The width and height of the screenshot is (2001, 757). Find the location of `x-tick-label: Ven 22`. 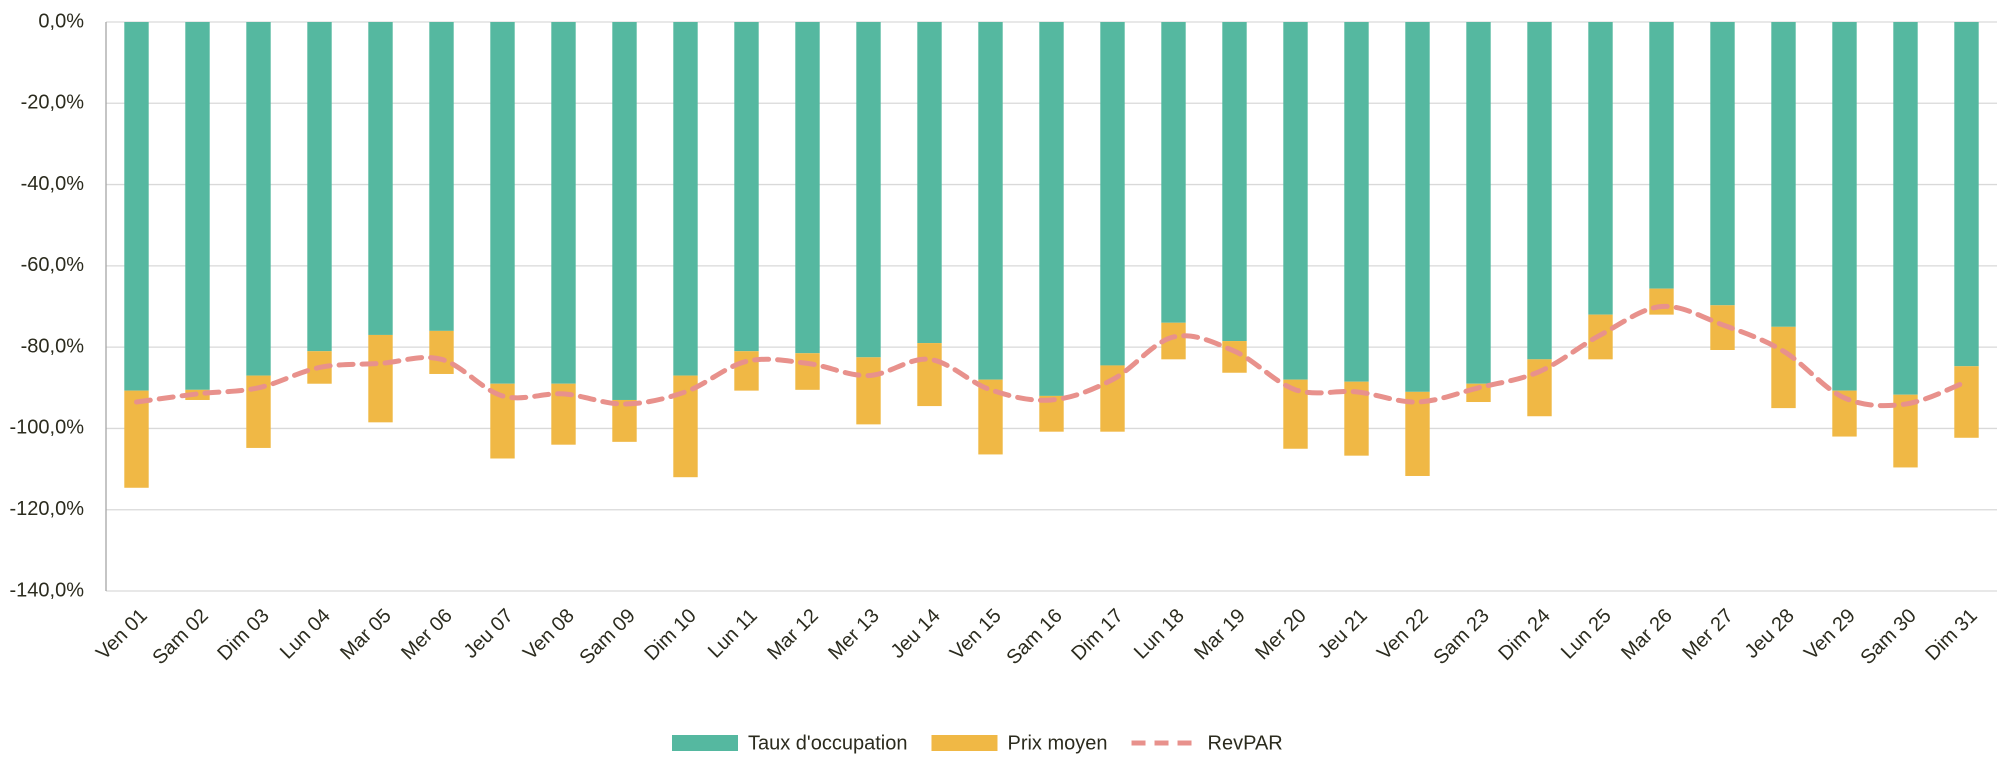

x-tick-label: Ven 22 is located at coordinates (1403, 635).